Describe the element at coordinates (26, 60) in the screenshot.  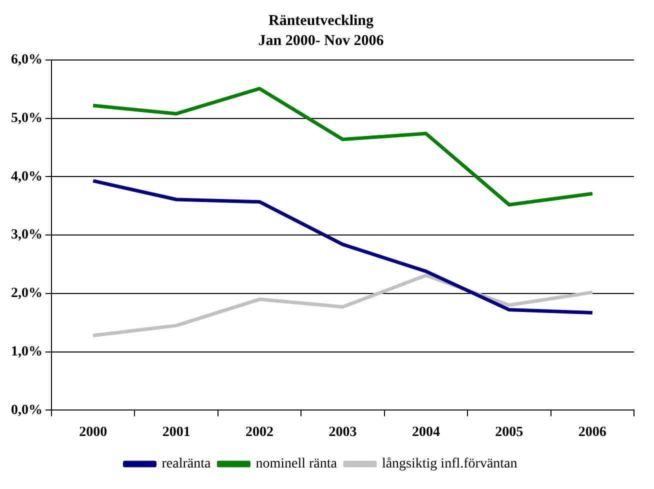
I see `y-tick-label: 6,0%` at that location.